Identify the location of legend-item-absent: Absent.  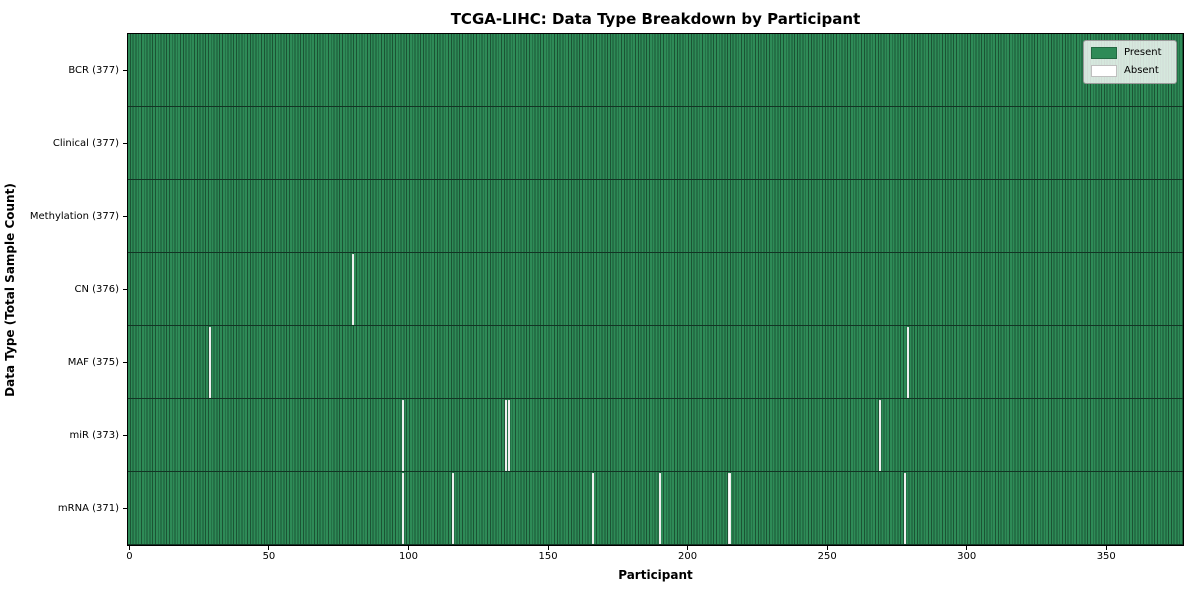
(1129, 71).